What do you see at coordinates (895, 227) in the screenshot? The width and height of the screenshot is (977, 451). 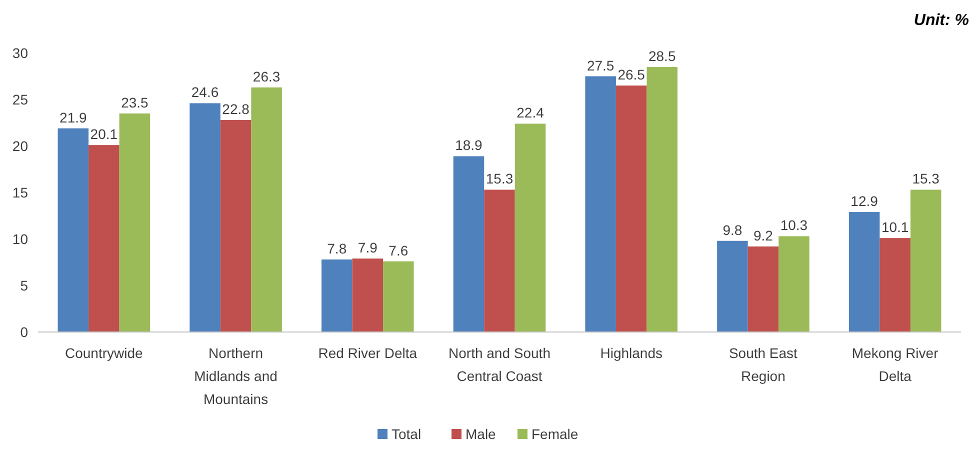 I see `data-label: 10.1` at bounding box center [895, 227].